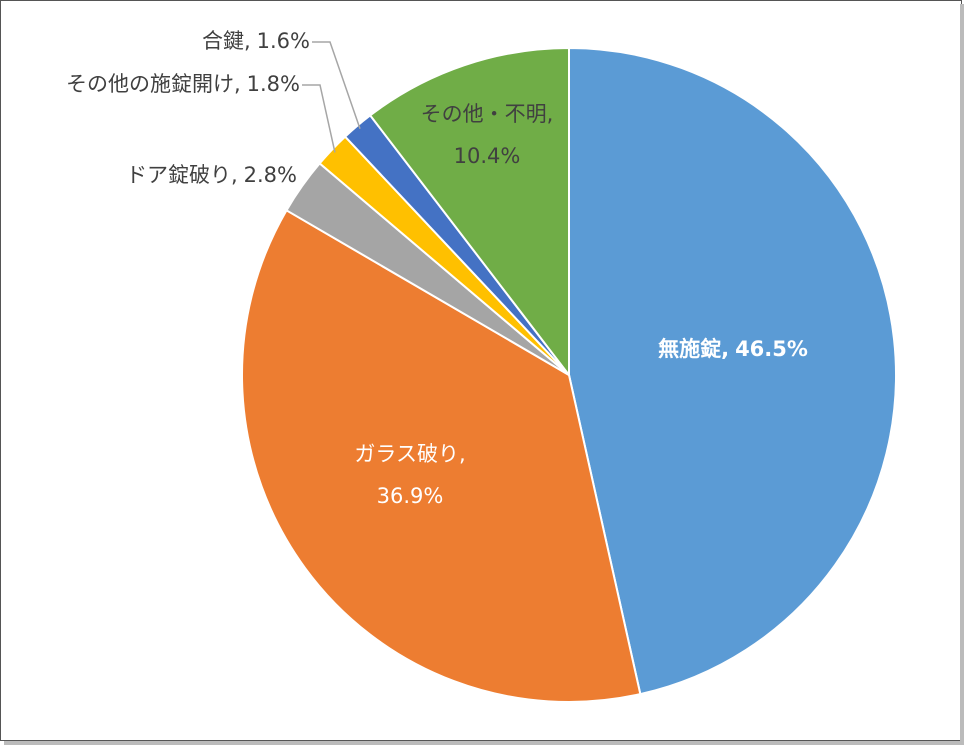  What do you see at coordinates (182, 175) in the screenshot?
I see `slice-category: ドア錠破り,` at bounding box center [182, 175].